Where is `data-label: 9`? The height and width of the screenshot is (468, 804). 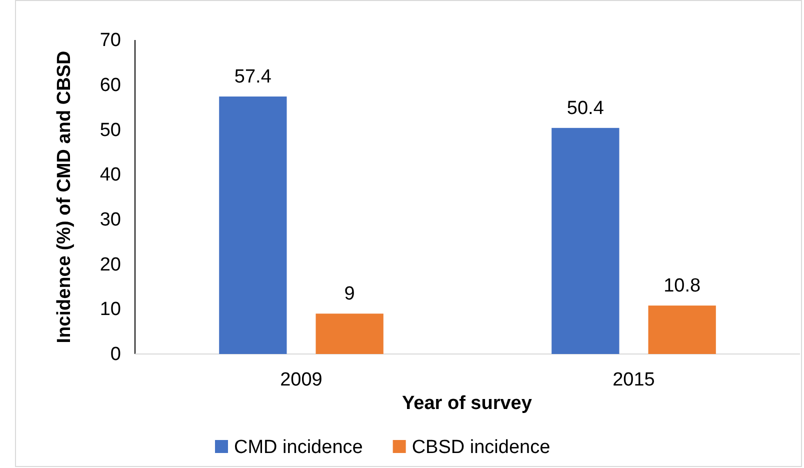 data-label: 9 is located at coordinates (349, 294).